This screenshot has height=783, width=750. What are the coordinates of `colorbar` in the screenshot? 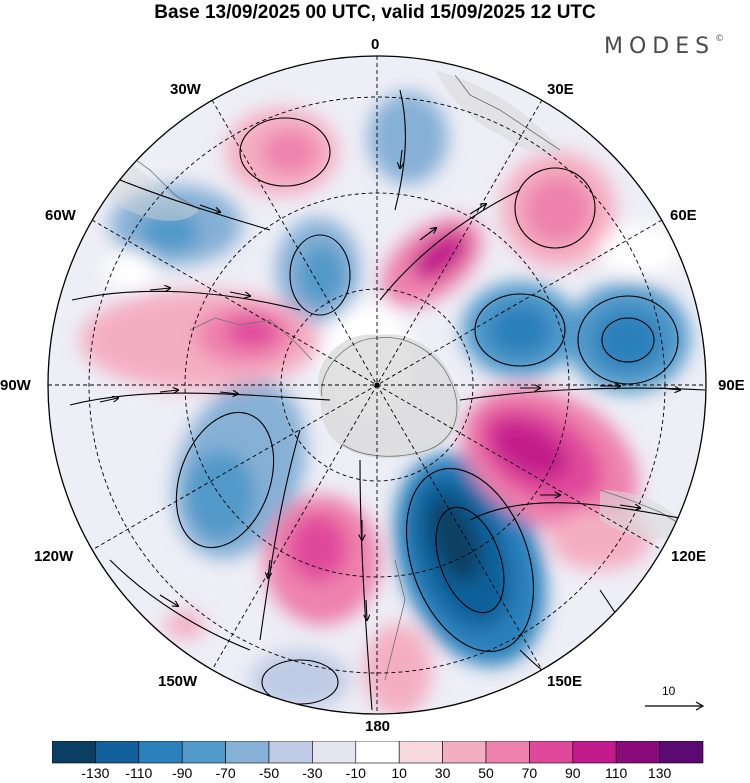 It's located at (378, 752).